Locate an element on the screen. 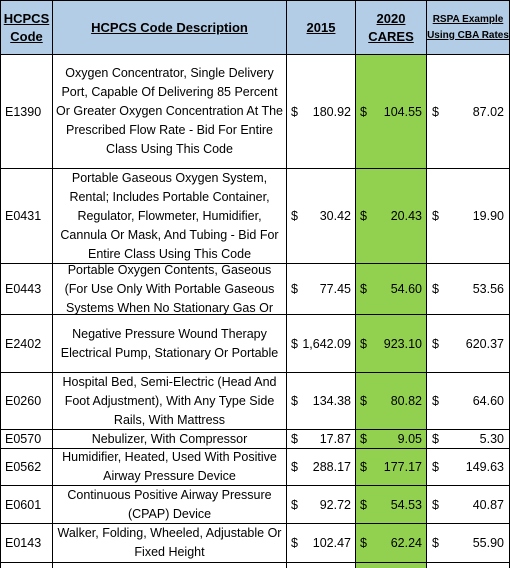  rspa-example-rate: 40.87 is located at coordinates (488, 504).